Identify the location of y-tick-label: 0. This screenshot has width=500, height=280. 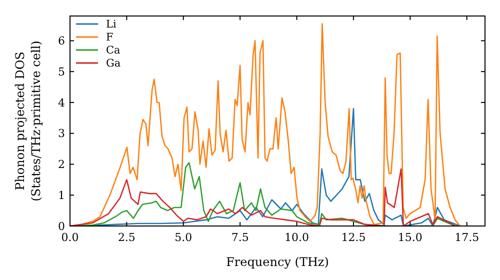
(61, 226).